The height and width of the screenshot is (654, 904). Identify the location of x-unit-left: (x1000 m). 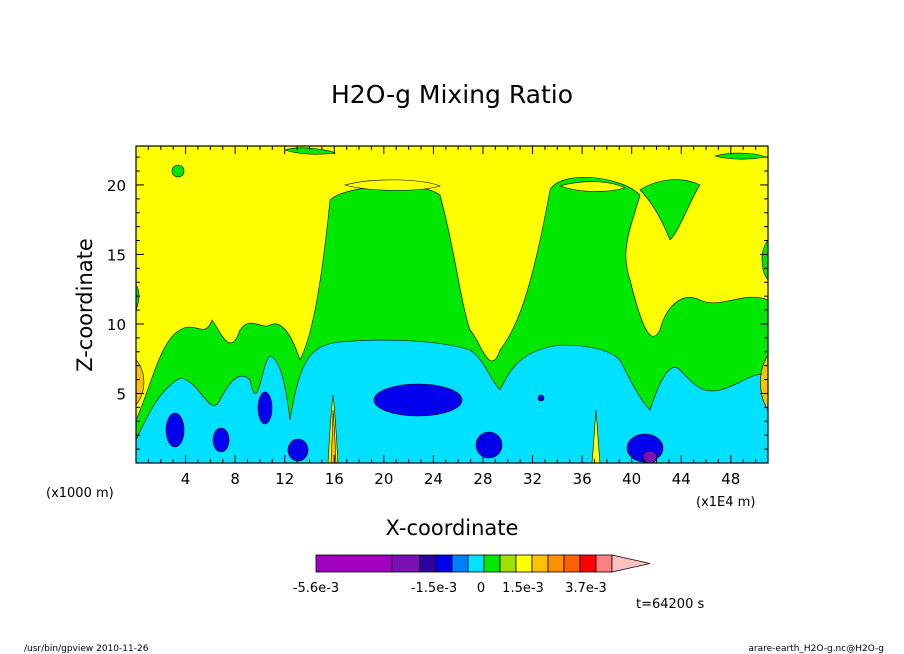
(80, 493).